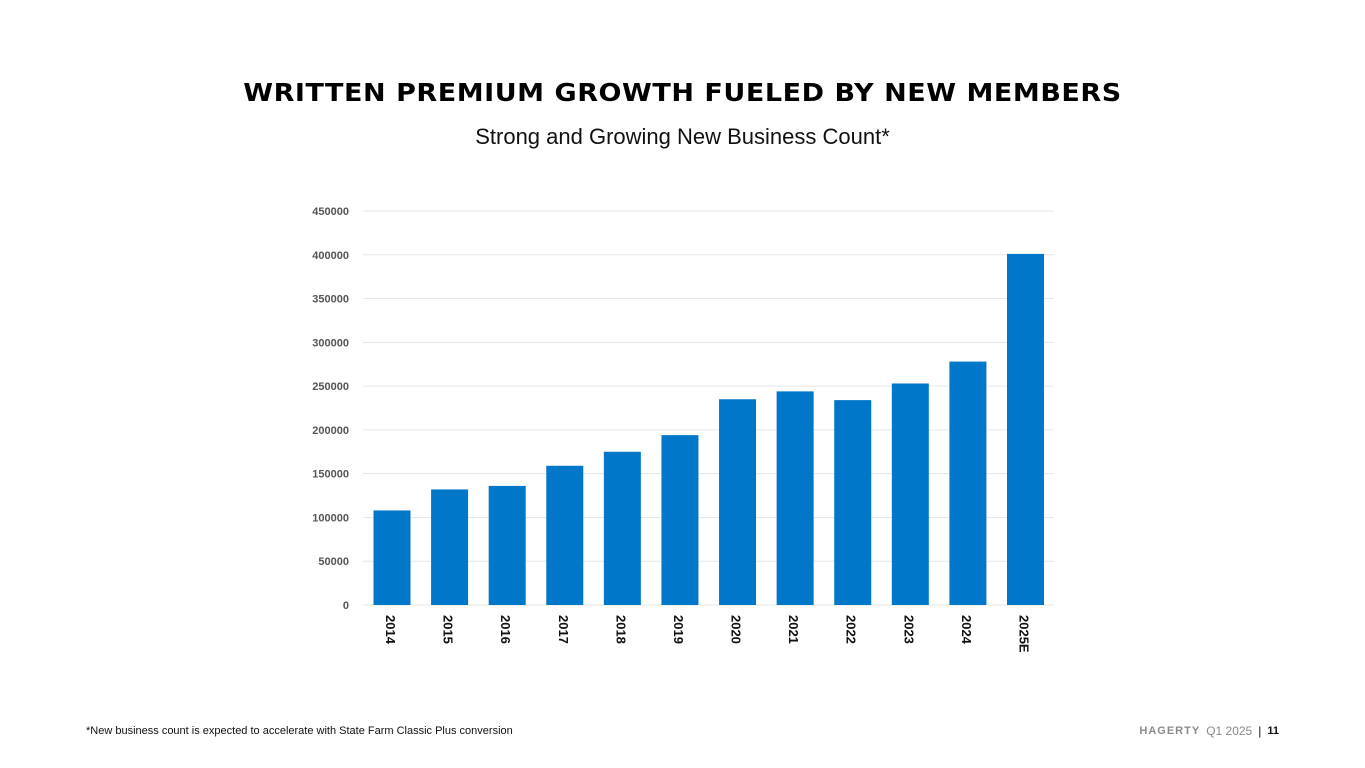 This screenshot has height=768, width=1365. What do you see at coordinates (853, 502) in the screenshot?
I see `bar-2022` at bounding box center [853, 502].